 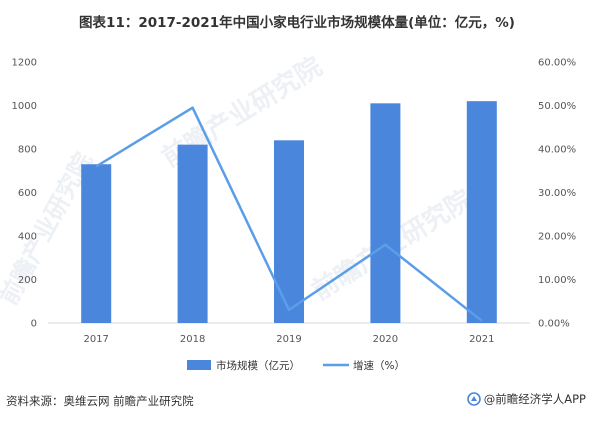 What do you see at coordinates (557, 63) in the screenshot?
I see `y-right-tick-label: 60.00%` at bounding box center [557, 63].